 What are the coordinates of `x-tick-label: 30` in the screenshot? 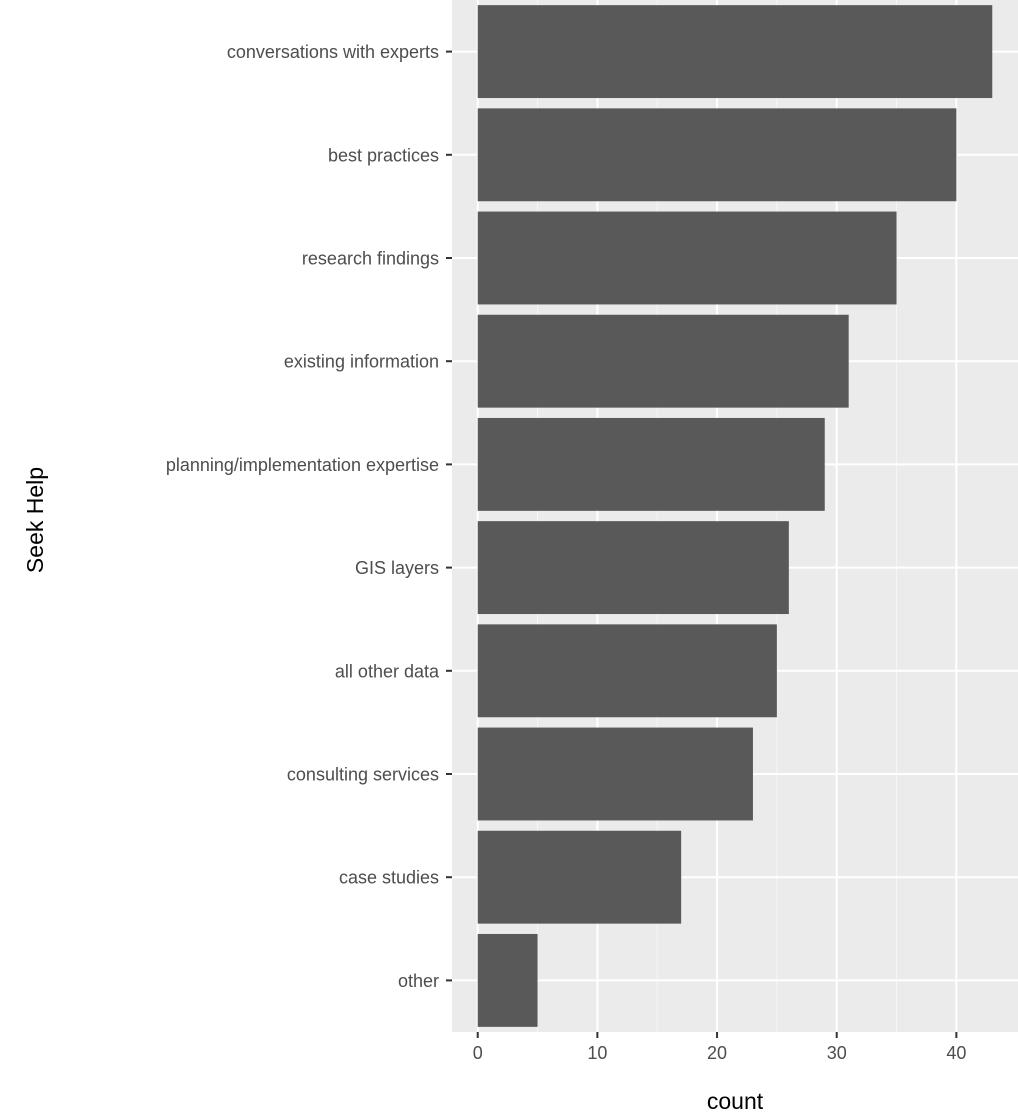 It's located at (837, 1053).